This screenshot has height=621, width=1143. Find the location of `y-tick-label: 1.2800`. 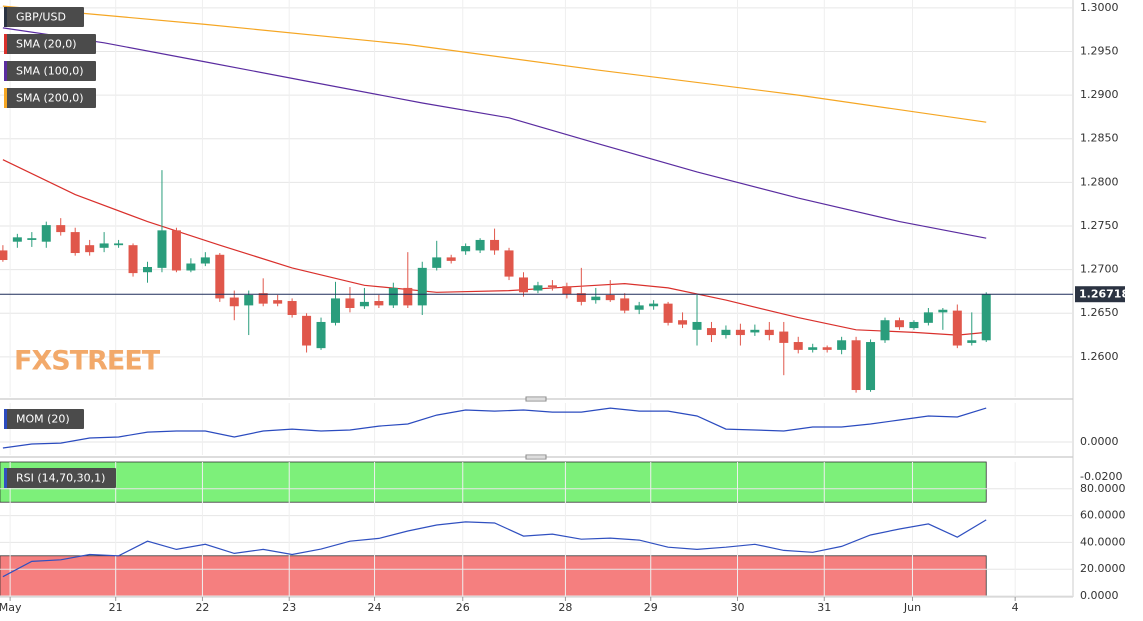

y-tick-label: 1.2800 is located at coordinates (1099, 181).